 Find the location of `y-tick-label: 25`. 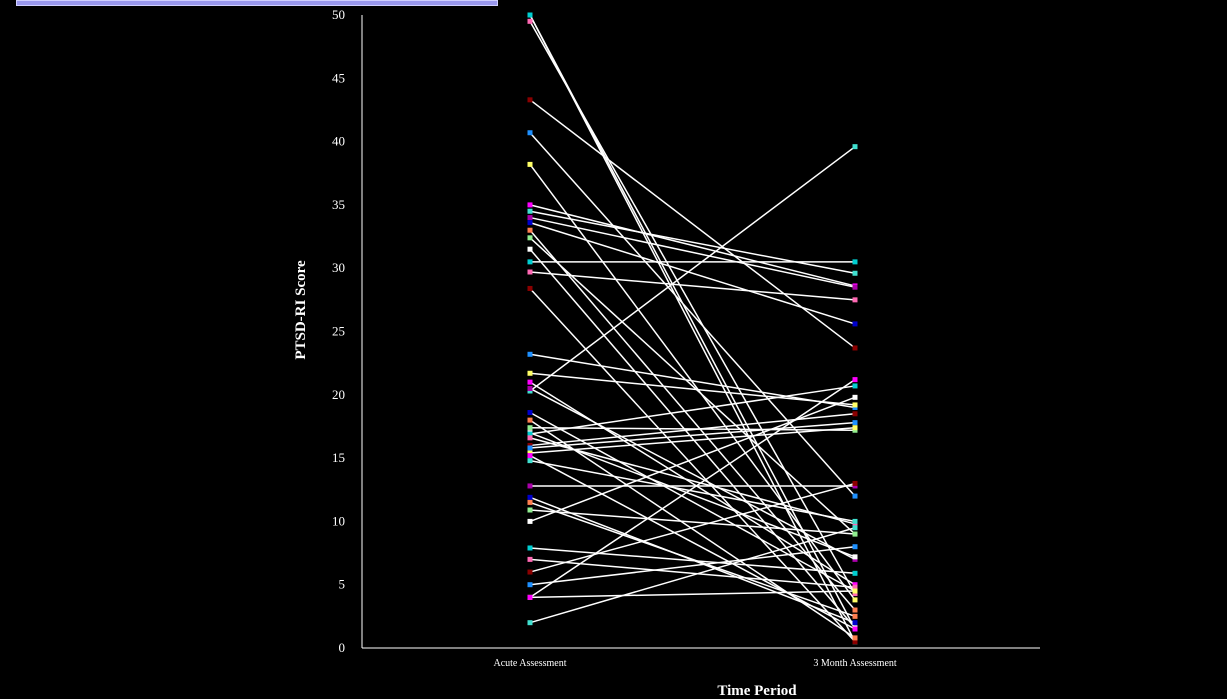

y-tick-label: 25 is located at coordinates (338, 331).